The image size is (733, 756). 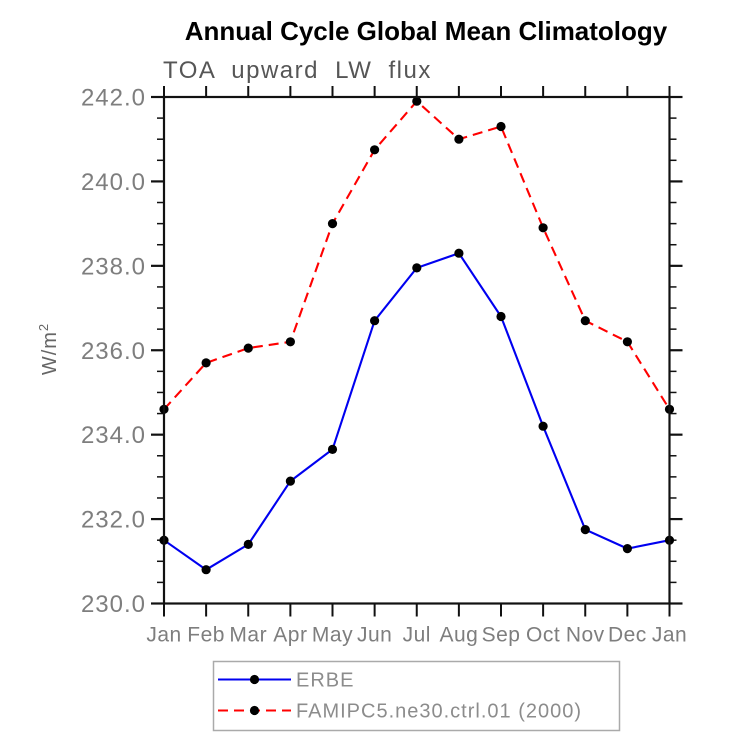 I want to click on y-axis-title-superscript: 2, so click(x=43, y=327).